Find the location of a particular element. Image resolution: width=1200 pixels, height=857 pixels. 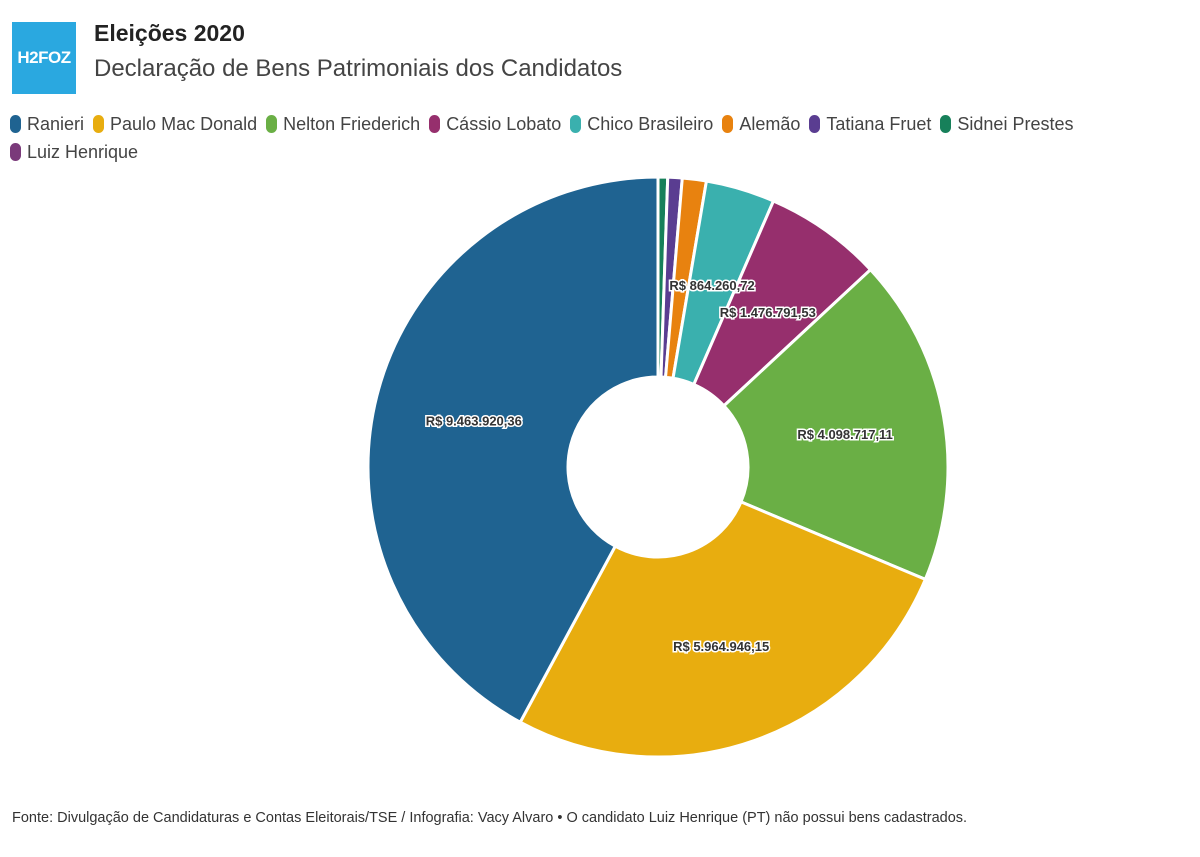

legend-item: Alemão is located at coordinates (761, 124).